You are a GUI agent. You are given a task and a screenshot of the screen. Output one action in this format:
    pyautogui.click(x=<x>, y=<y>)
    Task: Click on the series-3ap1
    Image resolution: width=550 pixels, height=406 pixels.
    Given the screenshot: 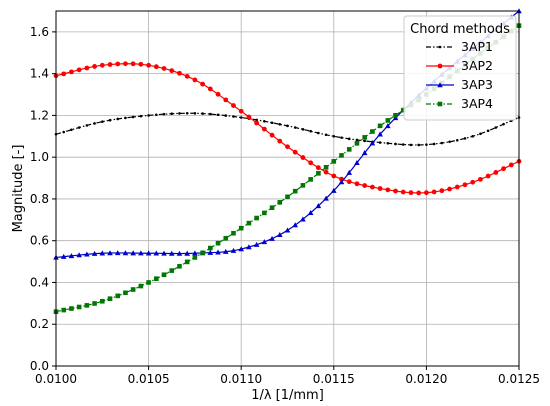 What is the action you would take?
    pyautogui.click(x=287, y=129)
    